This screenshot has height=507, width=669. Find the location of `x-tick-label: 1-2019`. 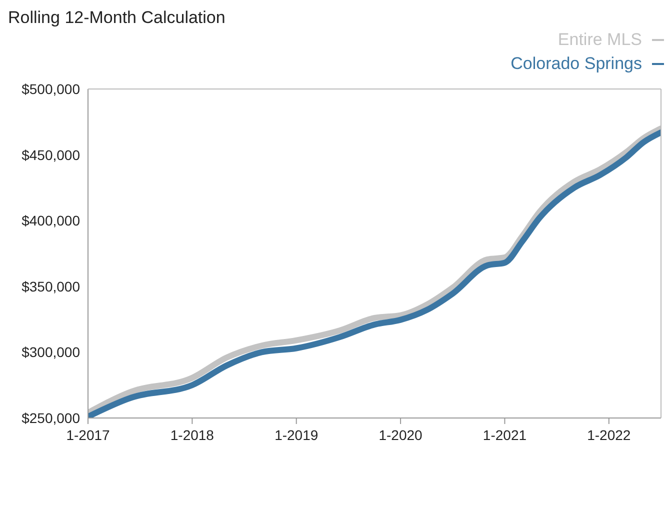

x-tick-label: 1-2019 is located at coordinates (296, 434).